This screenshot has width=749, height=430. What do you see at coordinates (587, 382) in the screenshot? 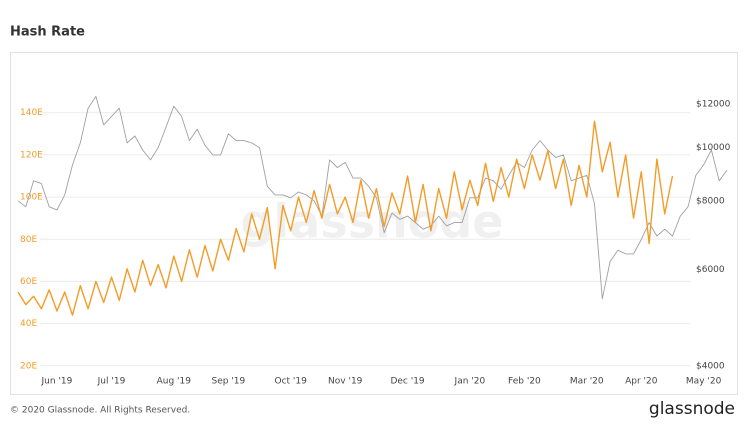
I see `x-tick-label: Mar '20` at bounding box center [587, 382].